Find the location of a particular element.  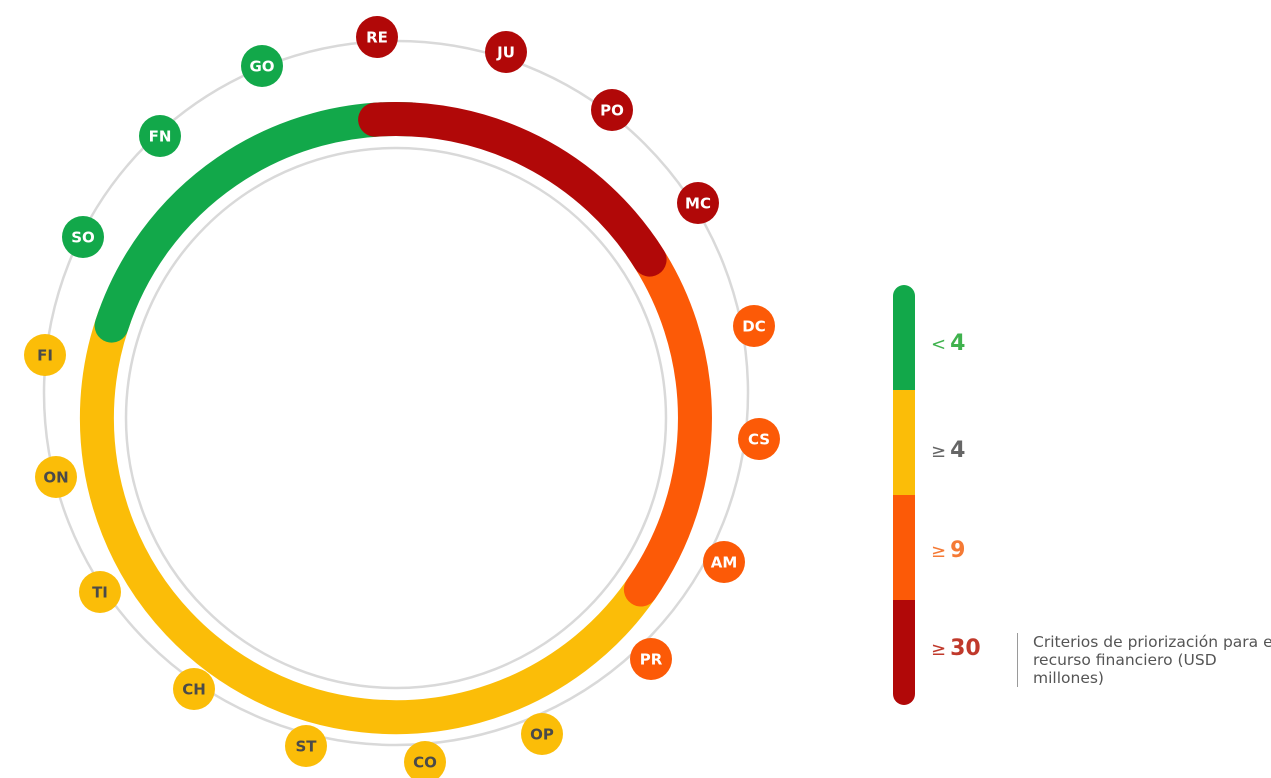

node-label: CO is located at coordinates (425, 763).